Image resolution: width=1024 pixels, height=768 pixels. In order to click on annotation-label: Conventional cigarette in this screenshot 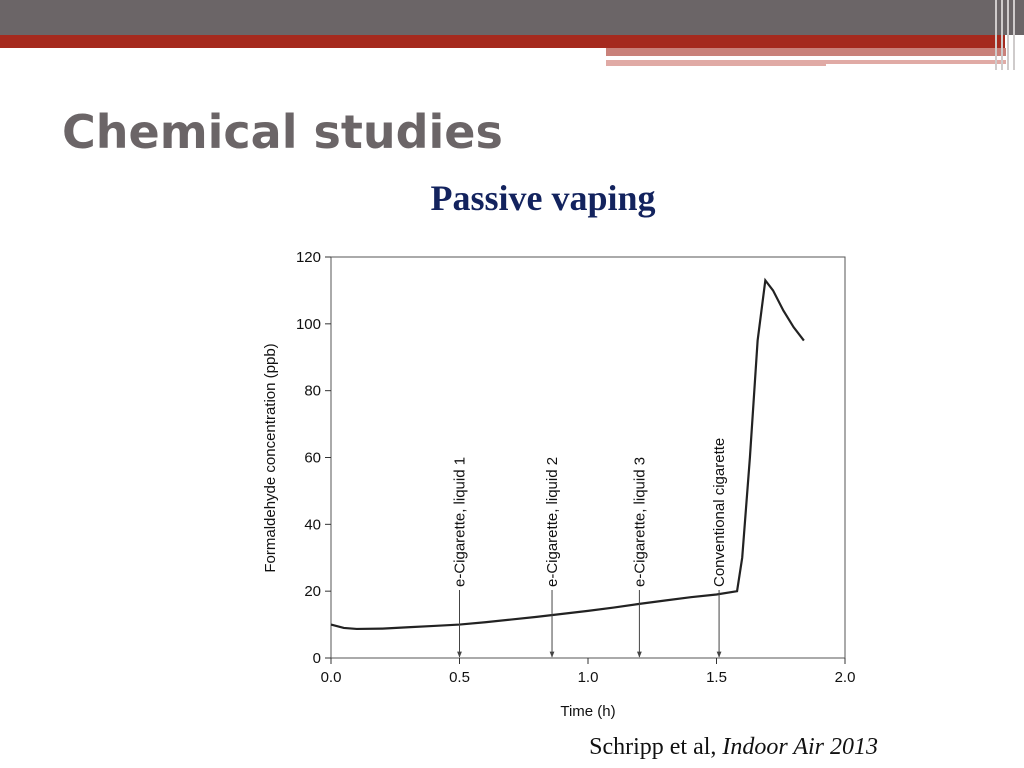, I will do `click(719, 512)`.